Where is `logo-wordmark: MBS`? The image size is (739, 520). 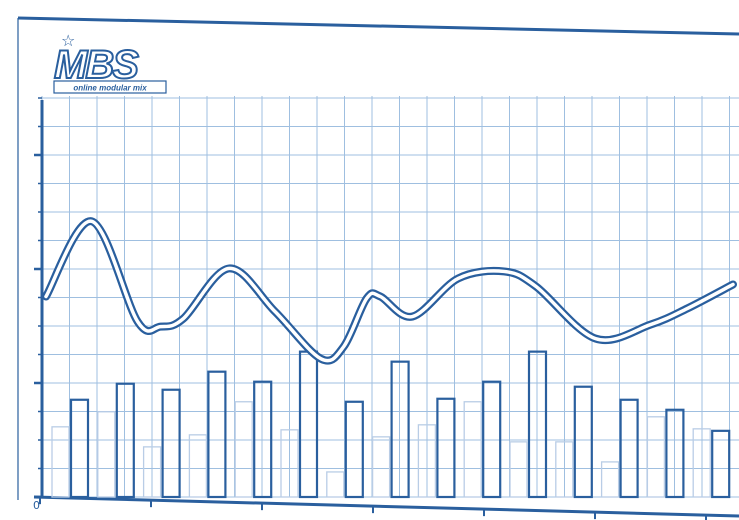
logo-wordmark: MBS is located at coordinates (96, 65).